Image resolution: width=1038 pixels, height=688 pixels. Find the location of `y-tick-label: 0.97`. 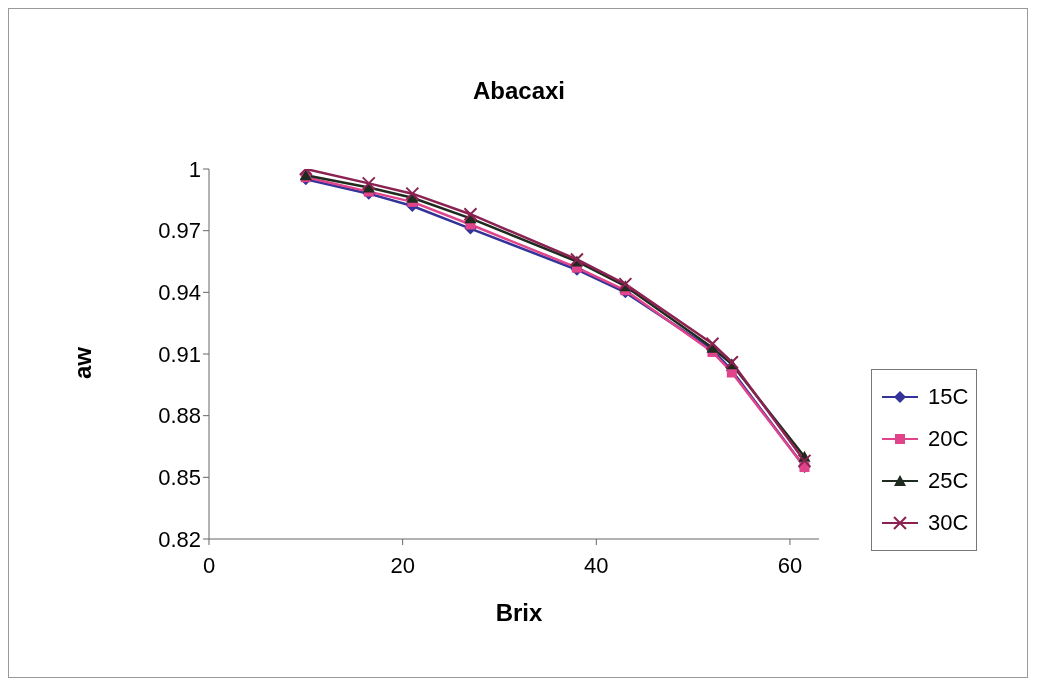

y-tick-label: 0.97 is located at coordinates (179, 231).